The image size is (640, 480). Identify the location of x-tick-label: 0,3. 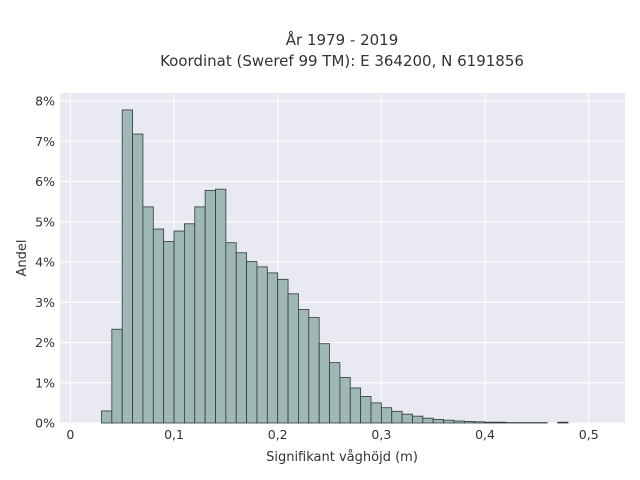
(381, 434).